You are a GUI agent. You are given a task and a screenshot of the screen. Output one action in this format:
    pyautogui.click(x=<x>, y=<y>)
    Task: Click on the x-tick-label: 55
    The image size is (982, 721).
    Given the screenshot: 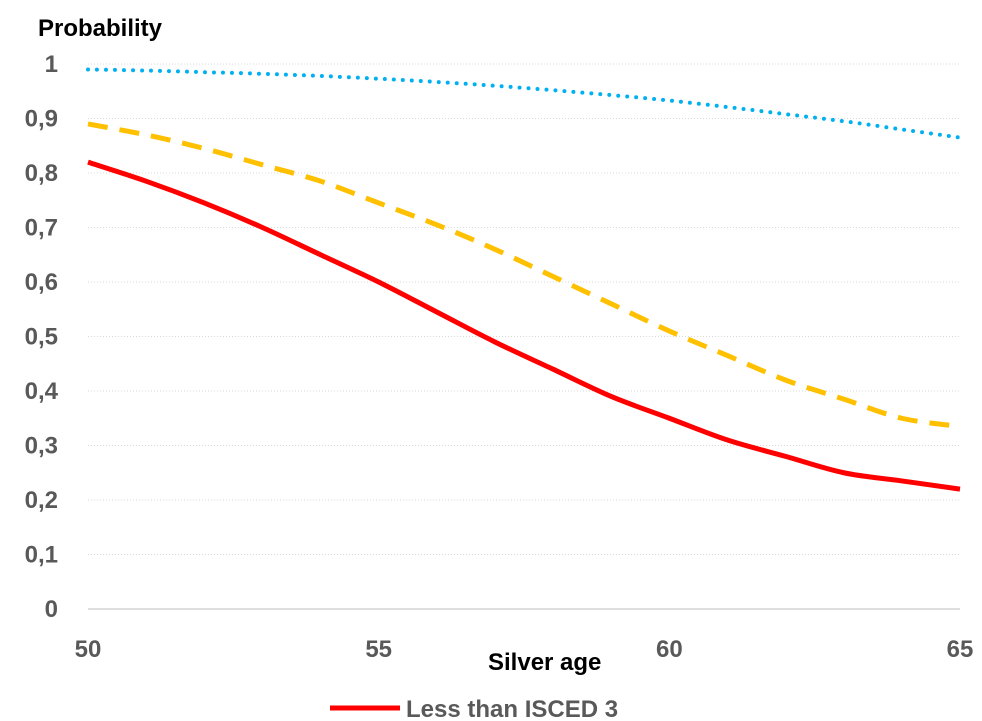 What is the action you would take?
    pyautogui.click(x=378, y=649)
    